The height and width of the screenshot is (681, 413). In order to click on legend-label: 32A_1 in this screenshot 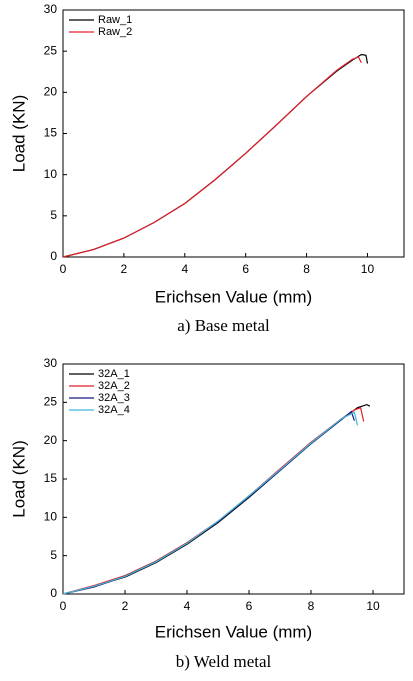, I will do `click(114, 374)`.